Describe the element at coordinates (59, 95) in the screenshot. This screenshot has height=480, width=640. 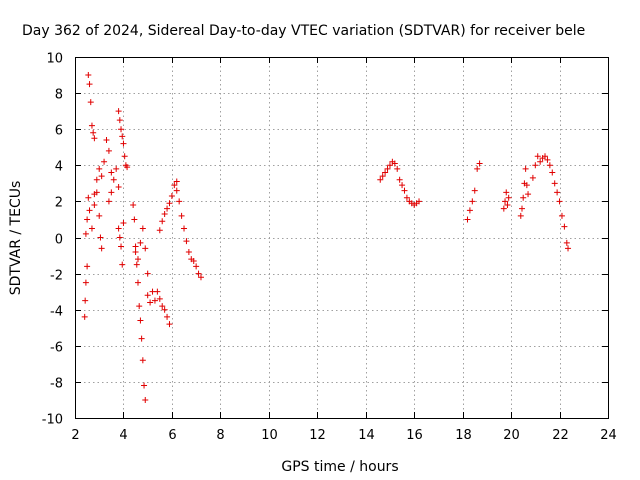
I see `y-tick-label: 8` at that location.